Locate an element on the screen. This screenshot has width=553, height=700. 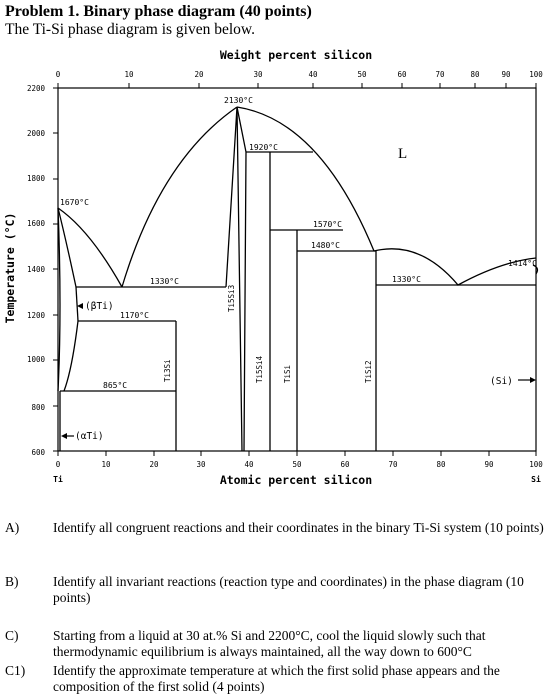
tisi-label: TiSi is located at coordinates (287, 374).